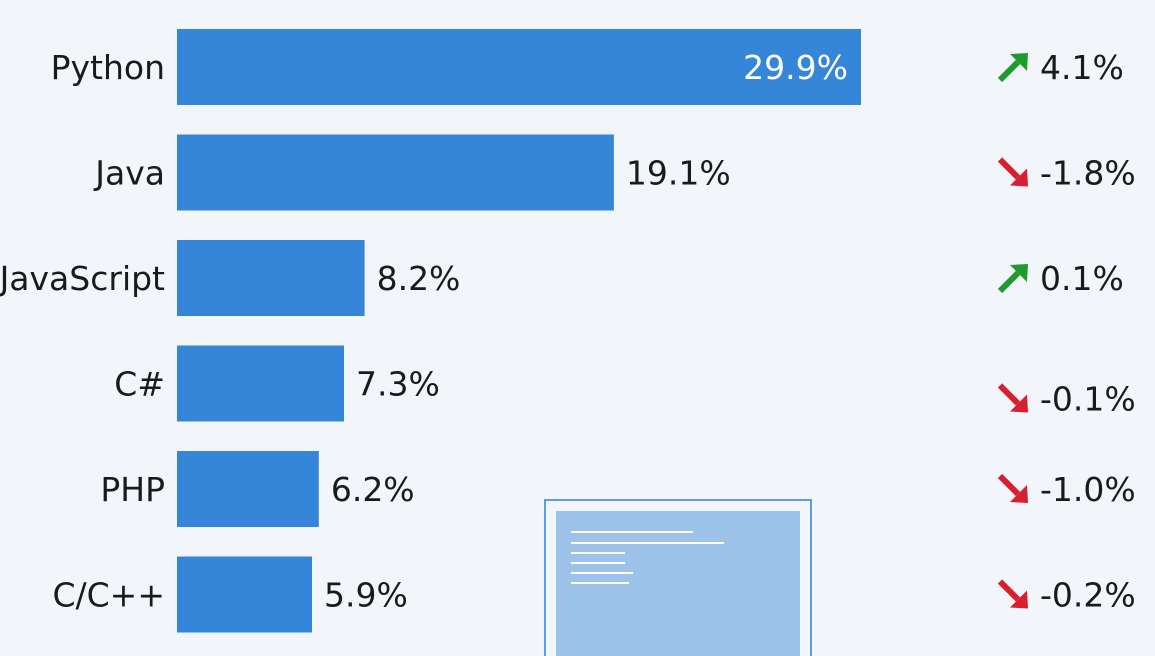 The height and width of the screenshot is (656, 1155). Describe the element at coordinates (366, 595) in the screenshot. I see `value-label: 5.9%` at that location.